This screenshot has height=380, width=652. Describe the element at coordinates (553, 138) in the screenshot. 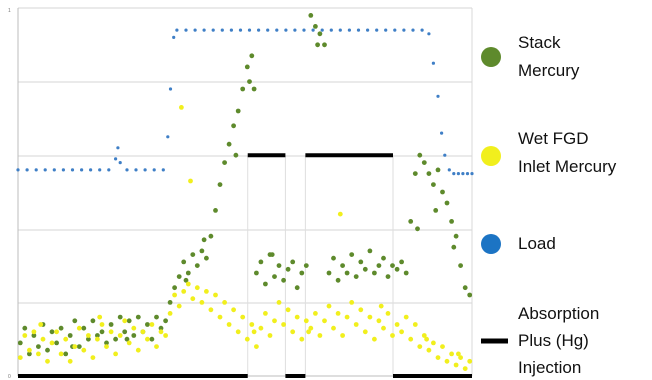

I see `legend-label: Wet FGD` at that location.